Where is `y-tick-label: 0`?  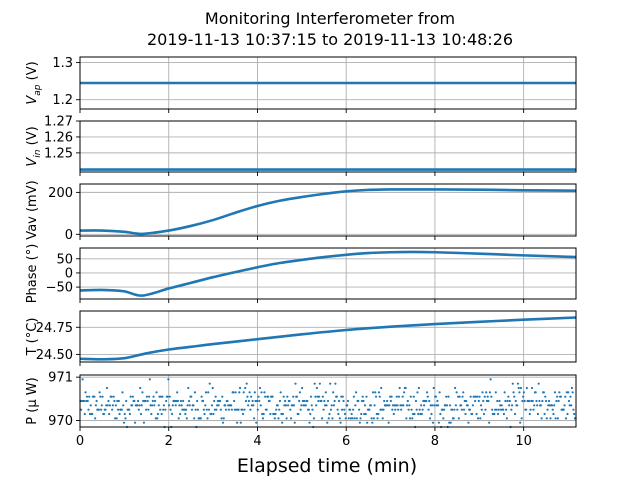 y-tick-label: 0 is located at coordinates (69, 273).